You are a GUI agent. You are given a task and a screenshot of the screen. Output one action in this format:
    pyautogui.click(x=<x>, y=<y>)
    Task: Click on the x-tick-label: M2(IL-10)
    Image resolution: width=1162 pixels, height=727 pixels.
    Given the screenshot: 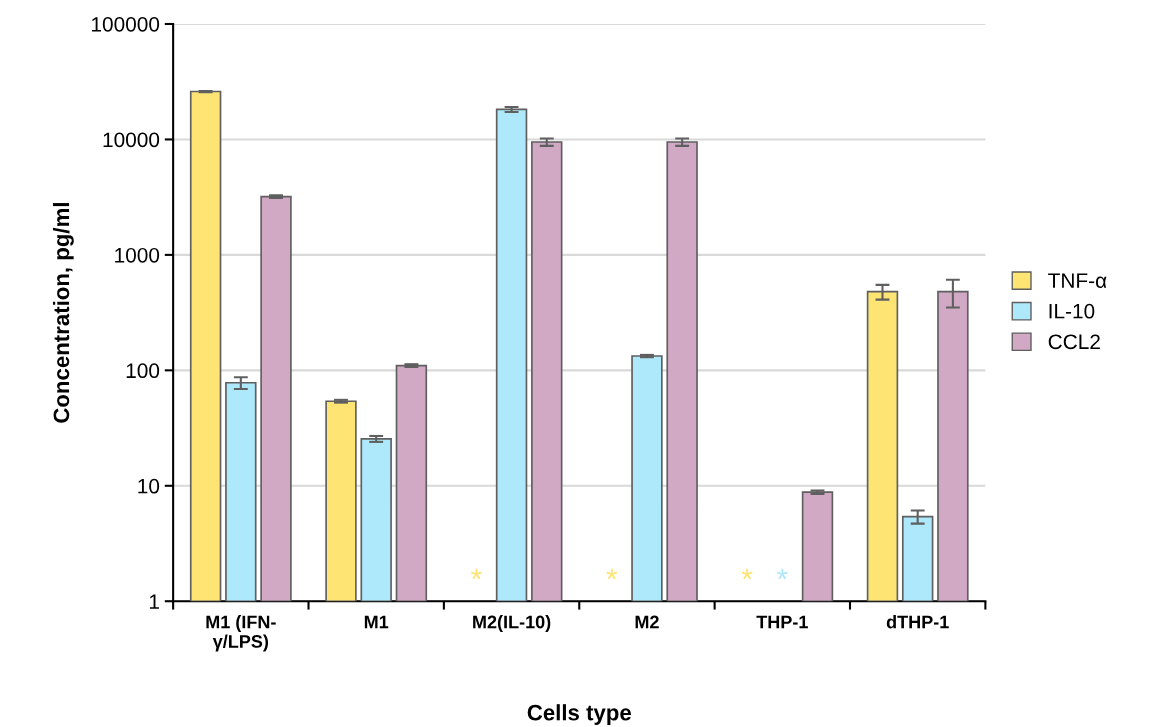 What is the action you would take?
    pyautogui.click(x=512, y=623)
    